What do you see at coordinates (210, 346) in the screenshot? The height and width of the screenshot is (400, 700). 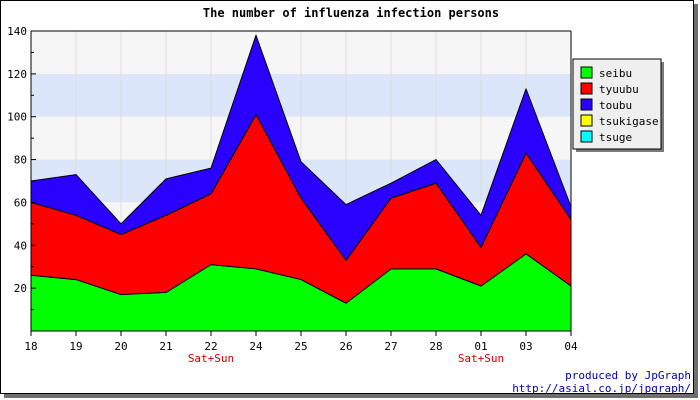 I see `x-tick-label: 22` at bounding box center [210, 346].